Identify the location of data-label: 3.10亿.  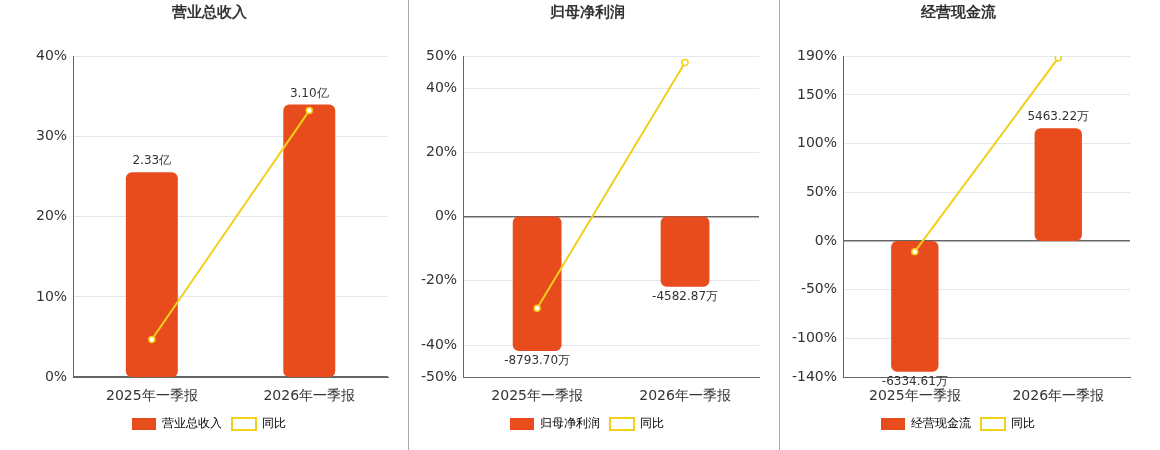
(309, 92).